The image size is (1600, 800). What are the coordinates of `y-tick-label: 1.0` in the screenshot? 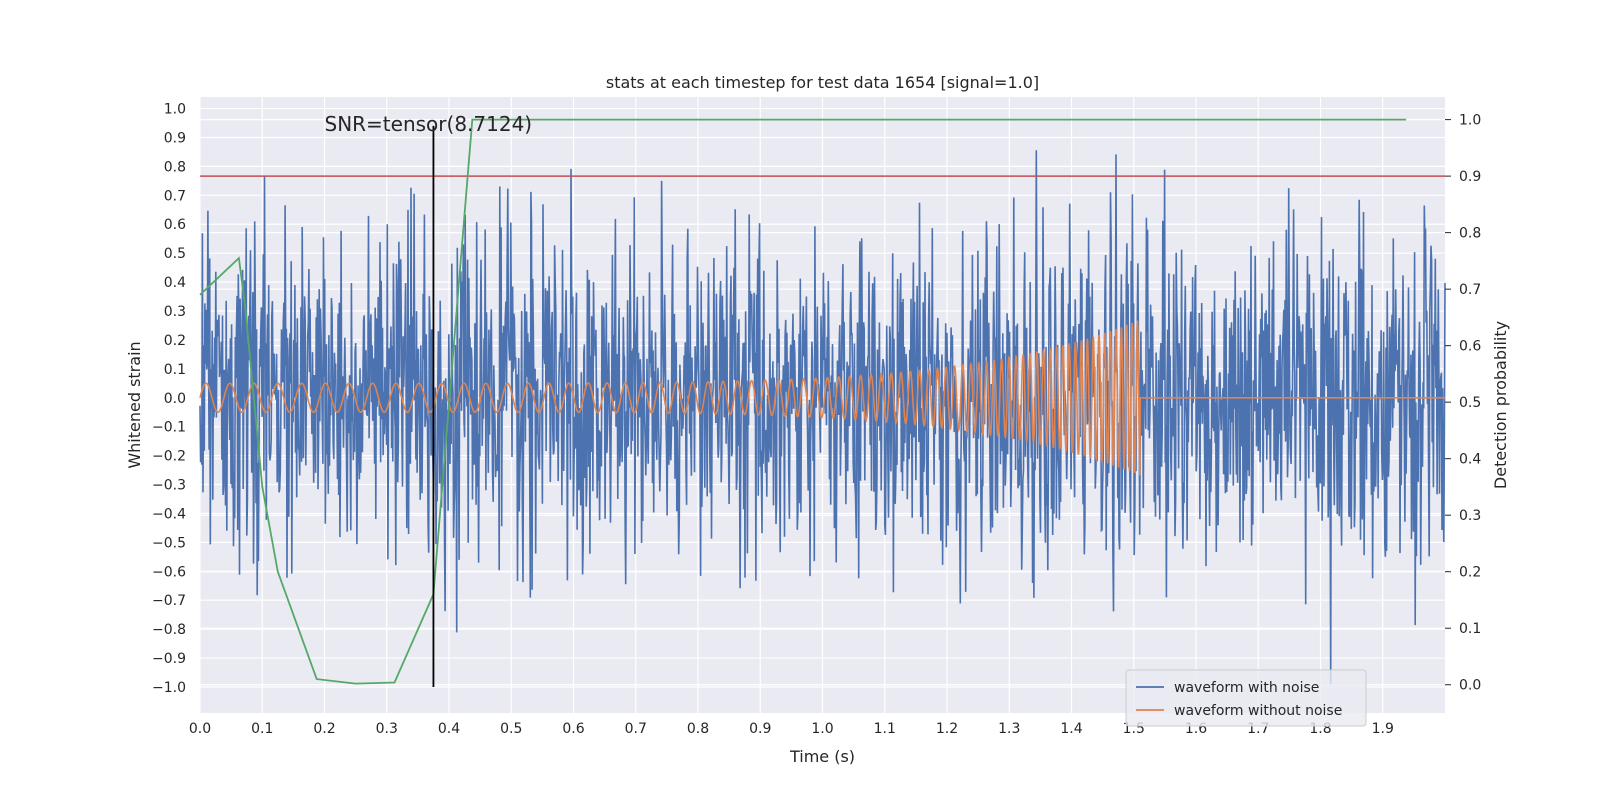 It's located at (175, 110).